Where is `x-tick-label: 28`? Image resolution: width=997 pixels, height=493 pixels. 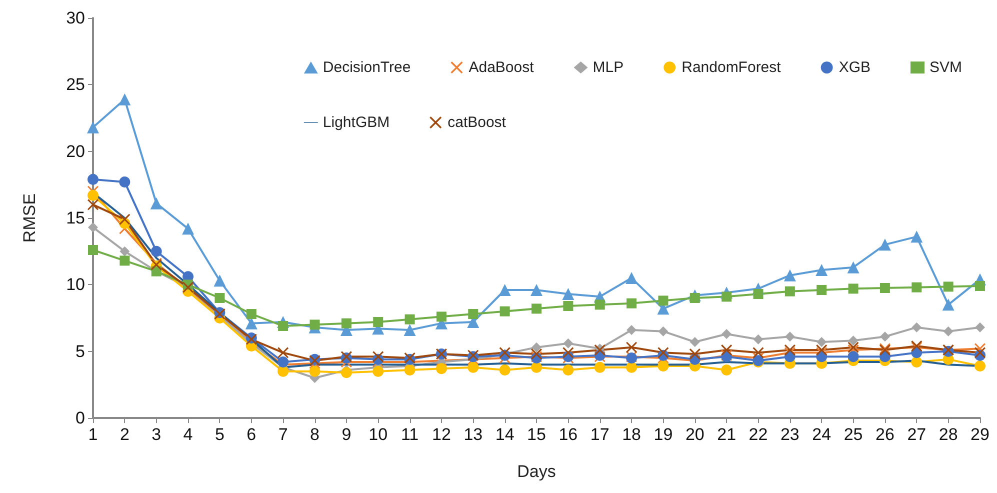
x-tick-label: 28 is located at coordinates (948, 434).